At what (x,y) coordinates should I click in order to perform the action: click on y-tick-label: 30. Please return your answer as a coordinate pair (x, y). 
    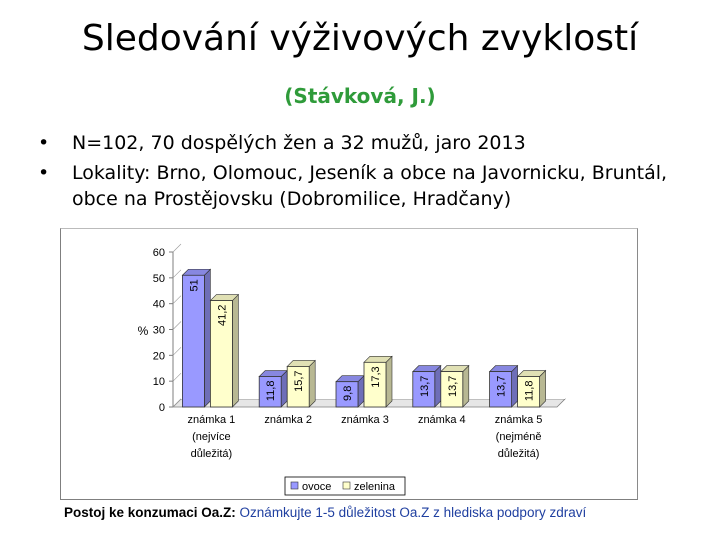
    Looking at the image, I should click on (159, 331).